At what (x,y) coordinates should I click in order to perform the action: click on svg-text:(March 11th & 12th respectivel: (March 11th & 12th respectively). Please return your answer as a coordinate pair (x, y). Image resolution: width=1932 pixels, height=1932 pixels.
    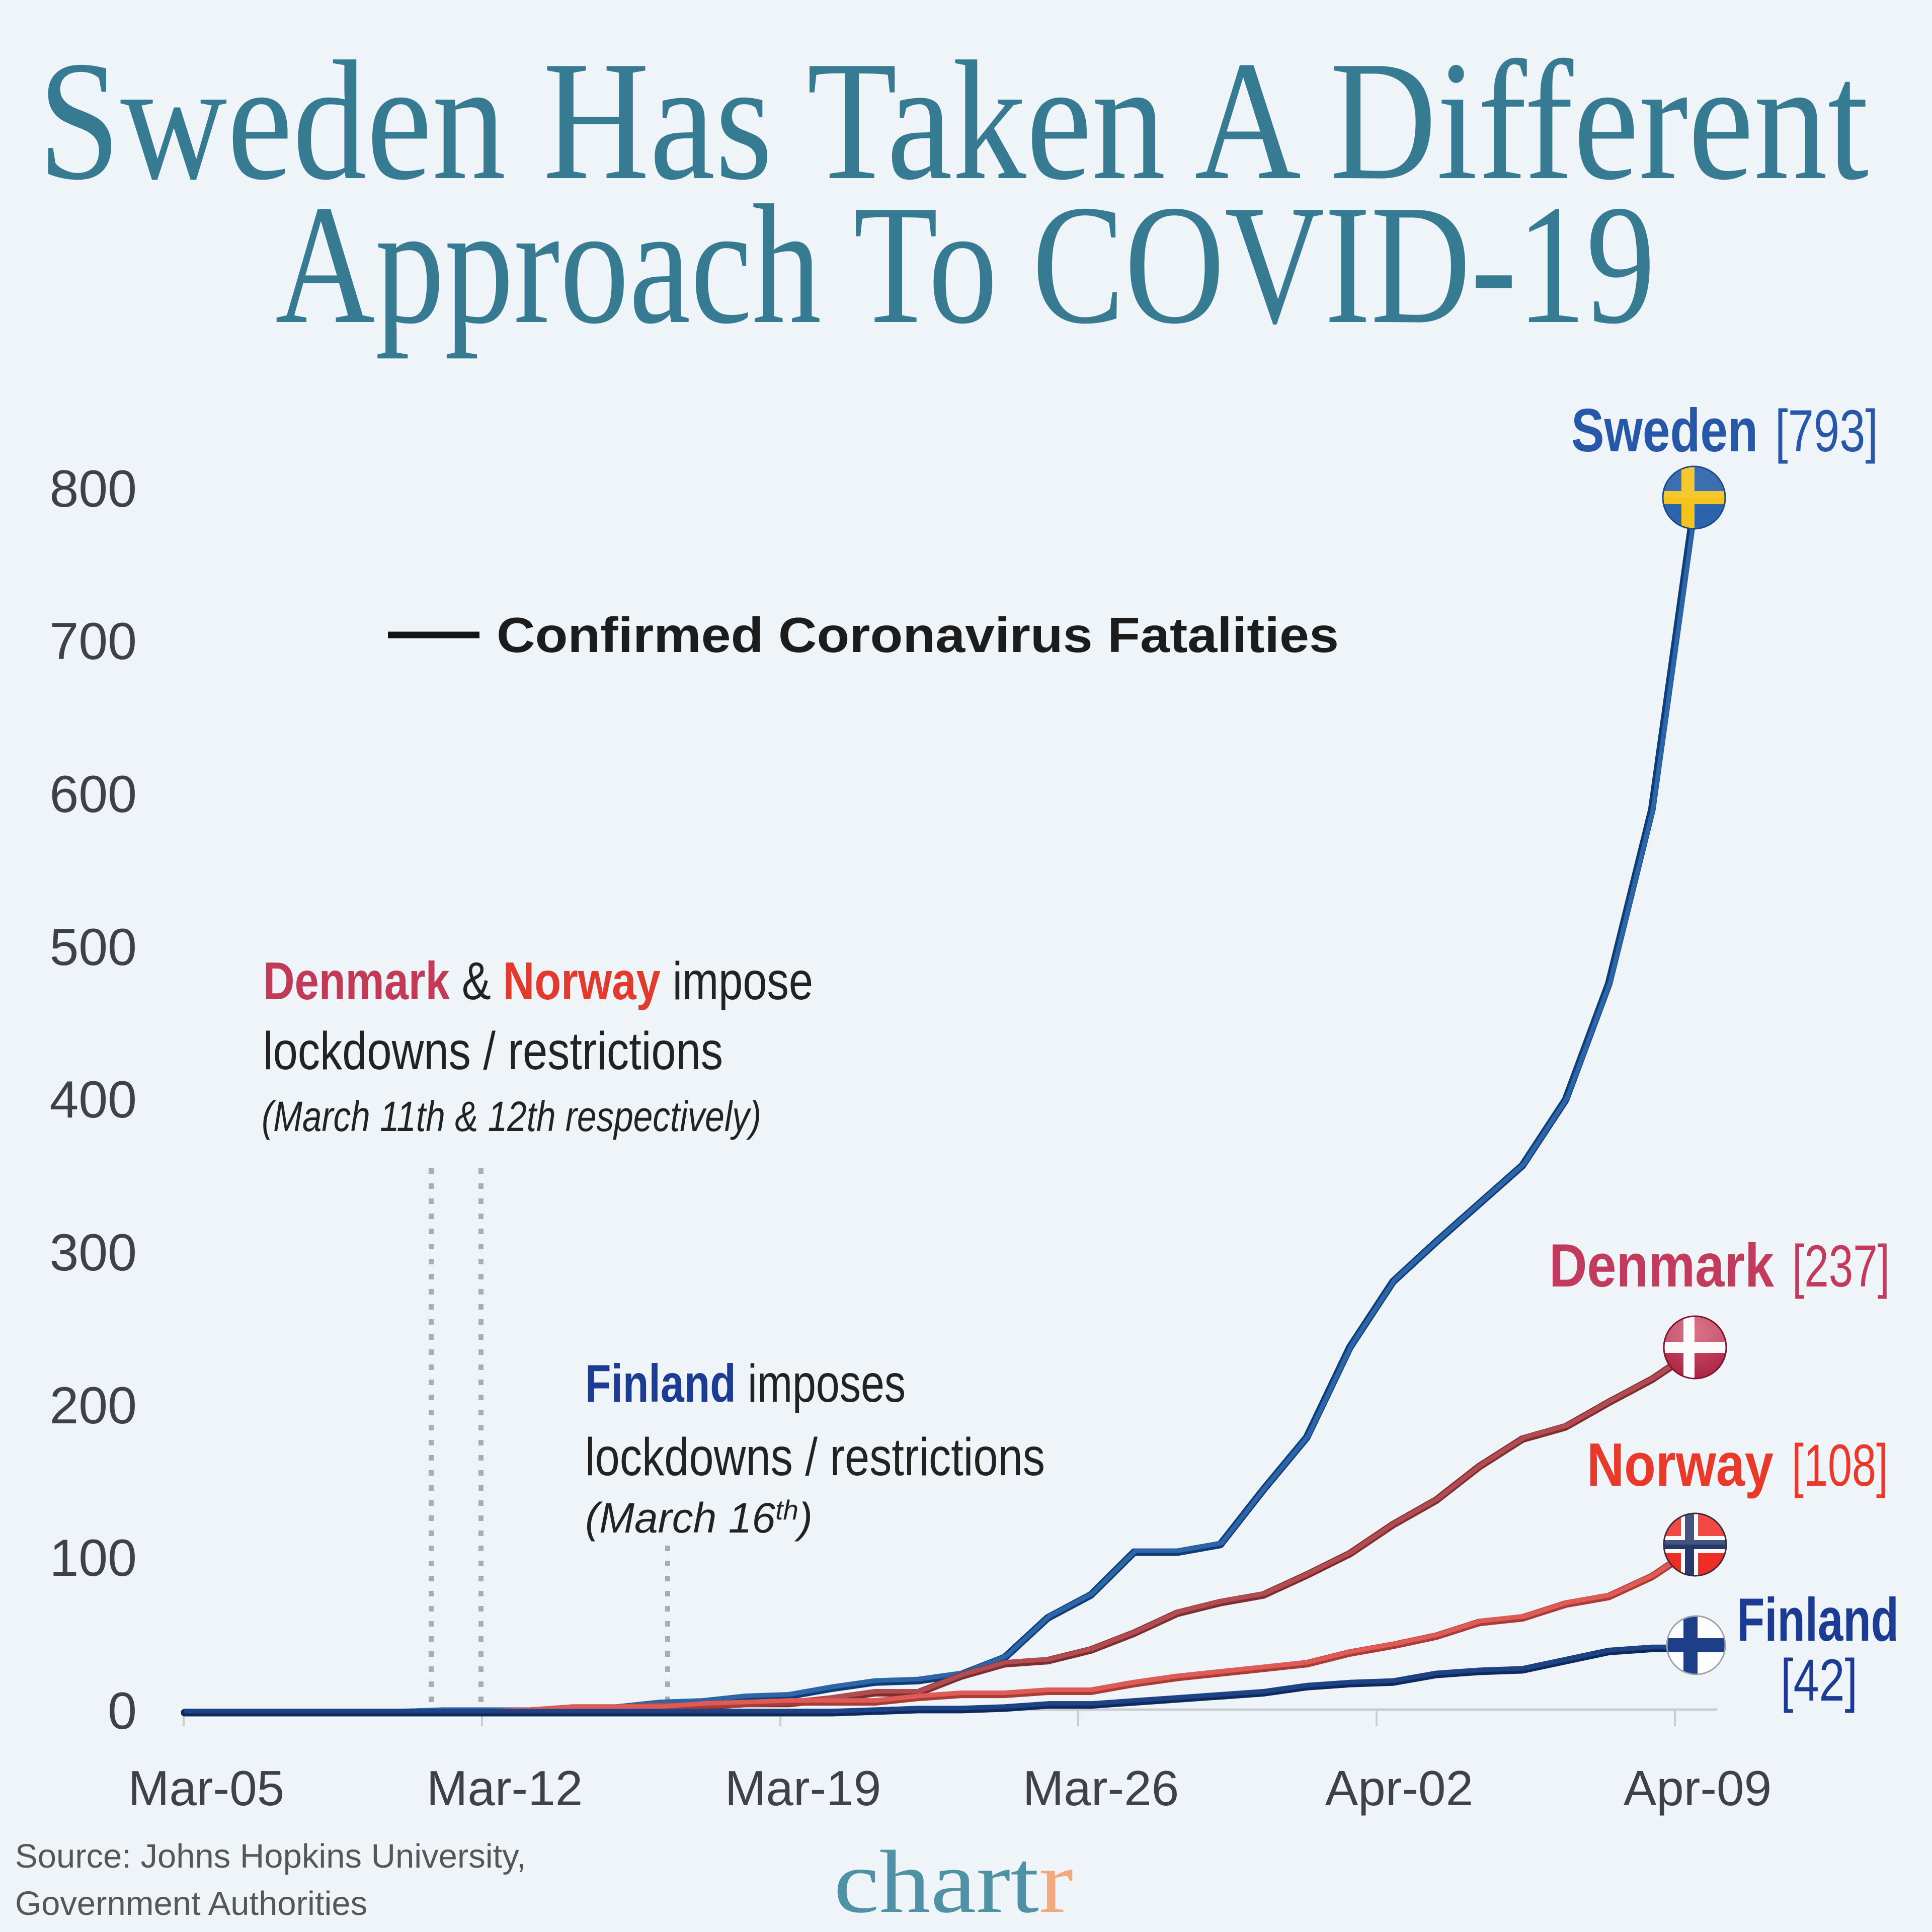
    Looking at the image, I should click on (511, 1116).